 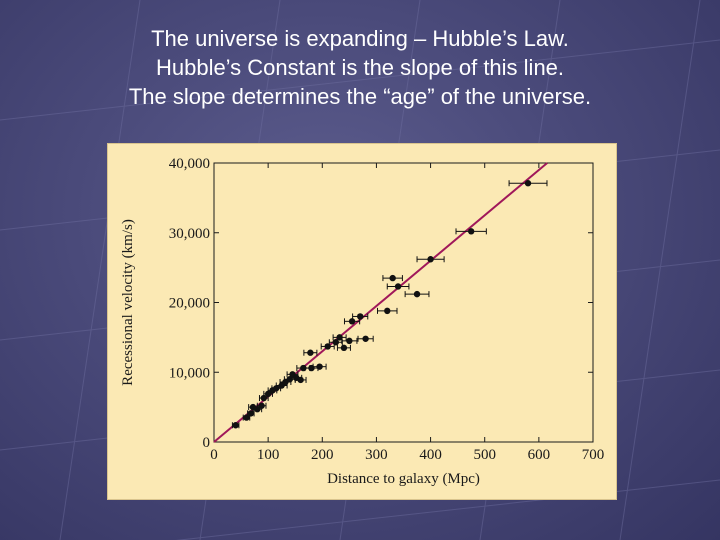 What do you see at coordinates (189, 373) in the screenshot?
I see `y-tick-label: 10,000` at bounding box center [189, 373].